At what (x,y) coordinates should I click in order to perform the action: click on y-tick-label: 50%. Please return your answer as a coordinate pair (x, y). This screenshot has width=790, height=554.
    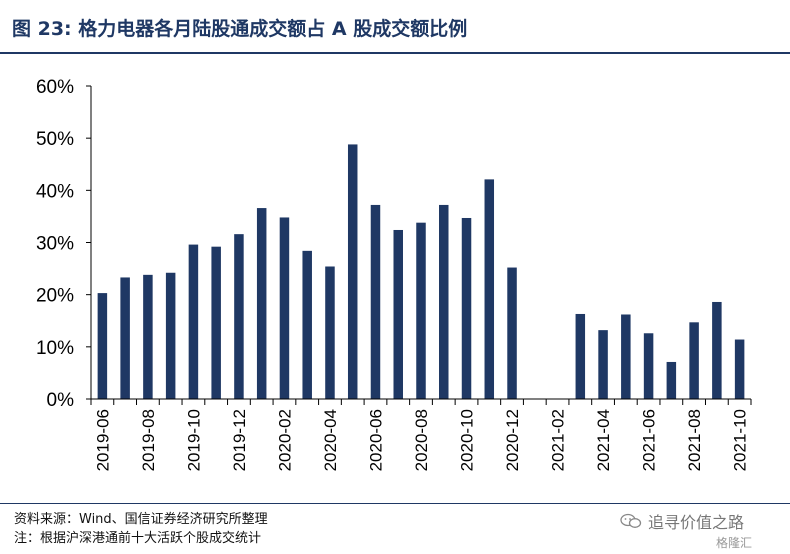
    Looking at the image, I should click on (55, 139).